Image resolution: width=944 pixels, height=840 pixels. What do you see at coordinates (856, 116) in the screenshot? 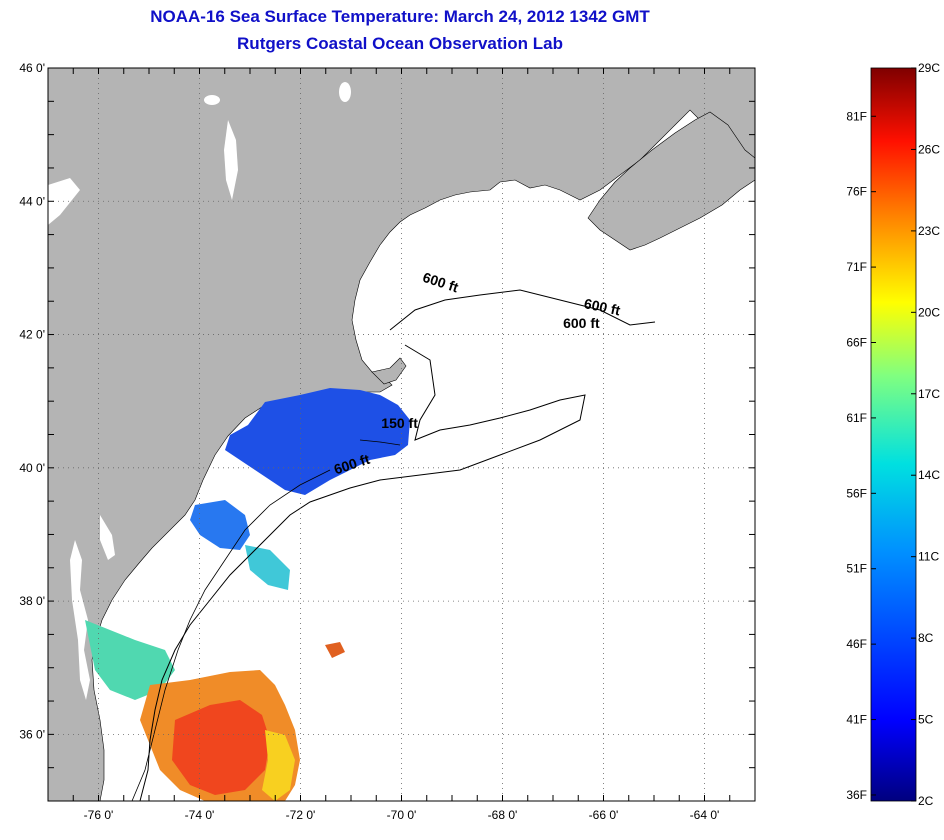
I see `colorbar-fahrenheit-label: 81F` at bounding box center [856, 116].